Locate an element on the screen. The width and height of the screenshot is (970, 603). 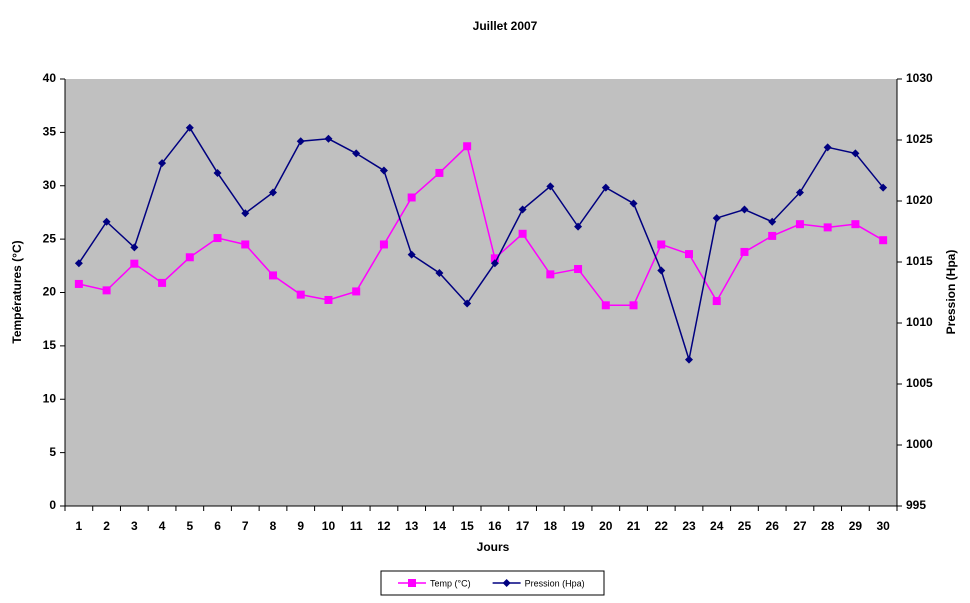
x-tick-label: 27 is located at coordinates (800, 526).